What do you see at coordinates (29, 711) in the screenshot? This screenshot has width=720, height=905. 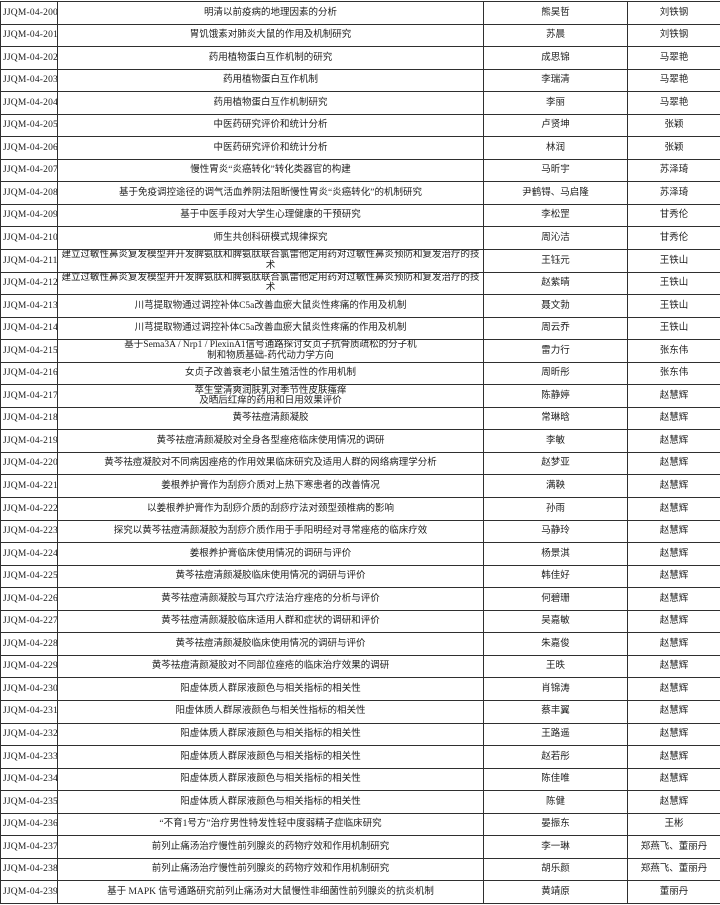 I see `project-id-cell: JJQM-04-231` at bounding box center [29, 711].